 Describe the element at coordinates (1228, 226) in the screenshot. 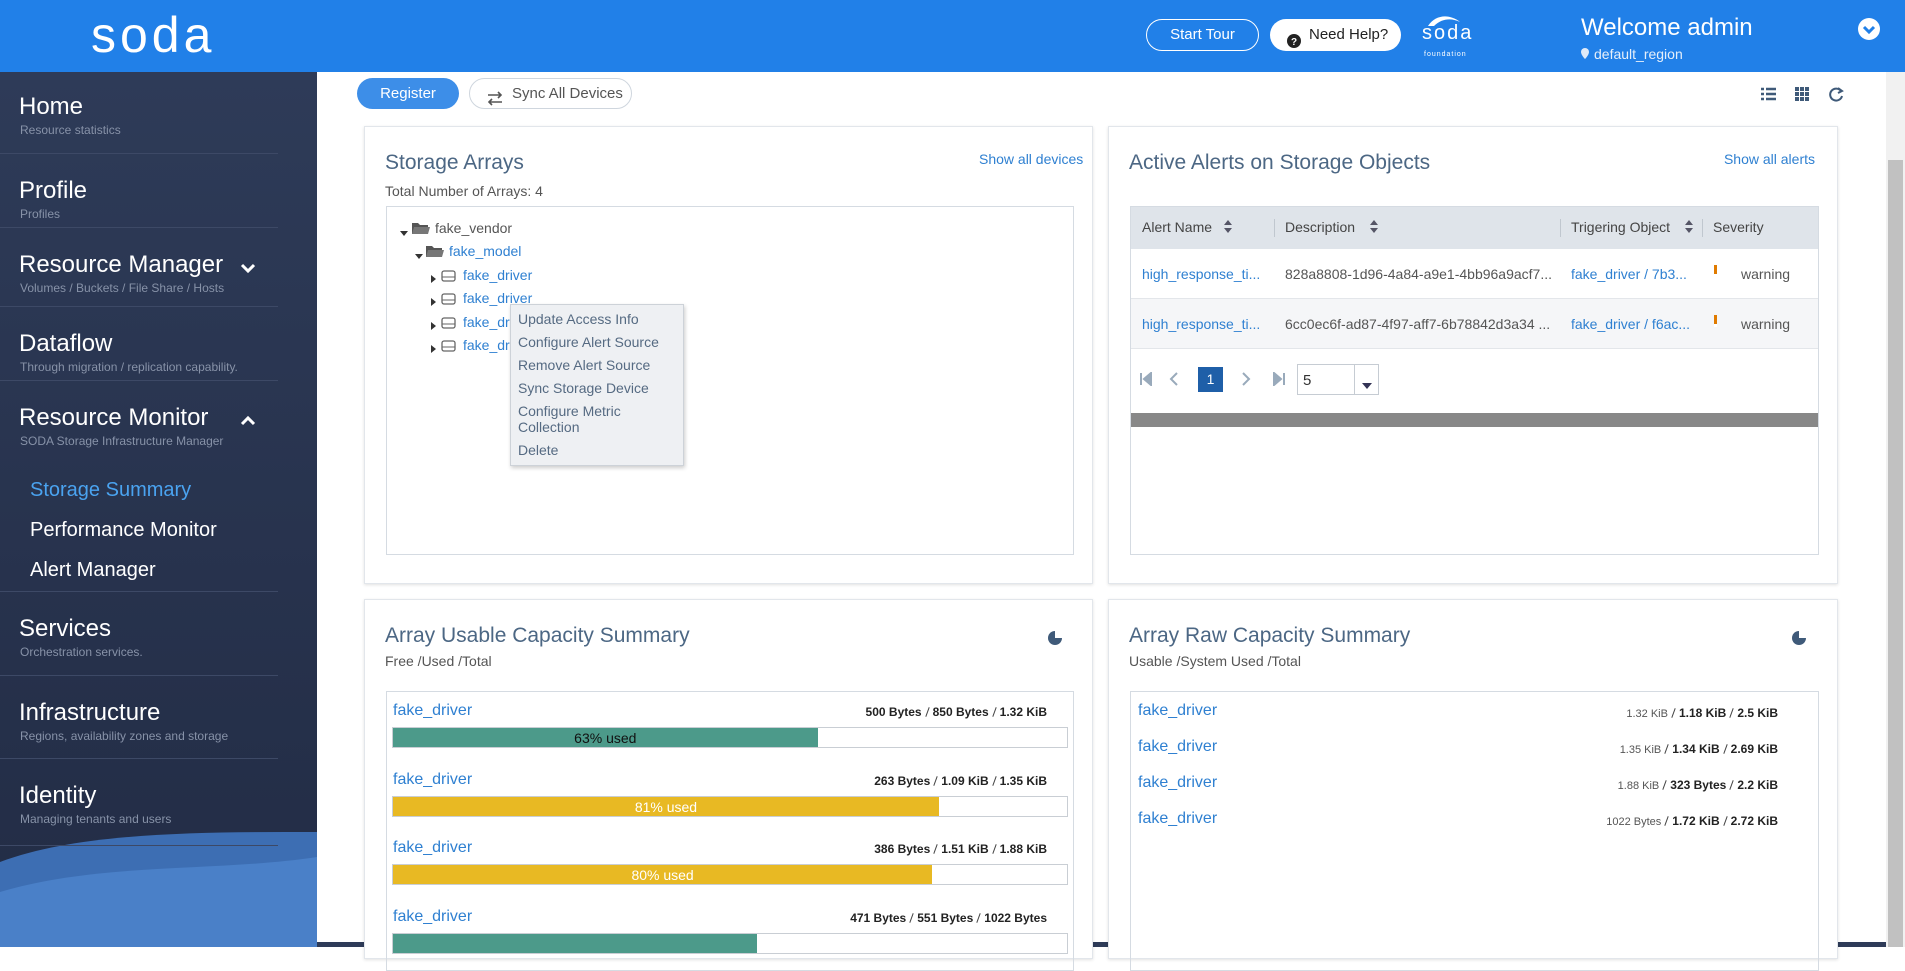

I see `sort-icon-glyph` at that location.